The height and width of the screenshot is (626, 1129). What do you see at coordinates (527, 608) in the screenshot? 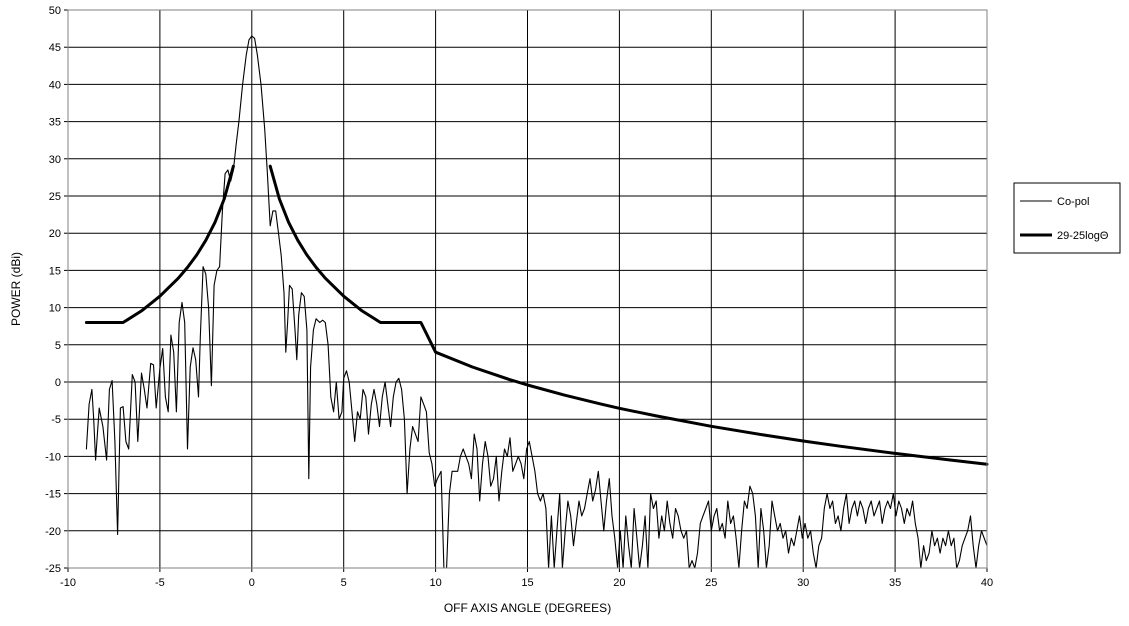
I see `x-axis-title: OFF AXIS ANGLE (DEGREES)` at bounding box center [527, 608].